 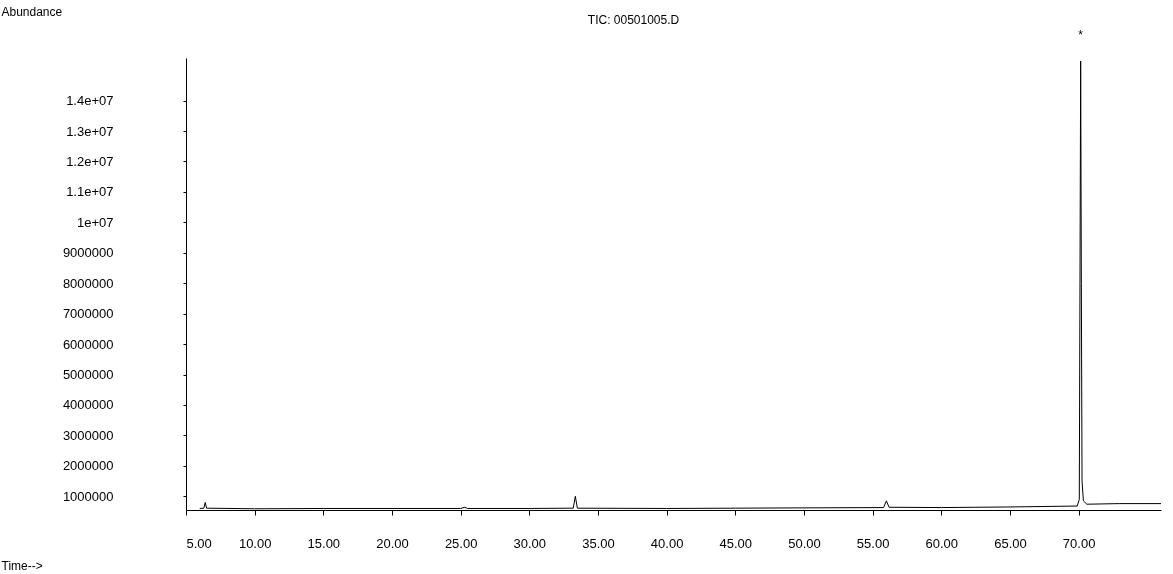 I want to click on x-tick-label: 40.00, so click(x=667, y=543).